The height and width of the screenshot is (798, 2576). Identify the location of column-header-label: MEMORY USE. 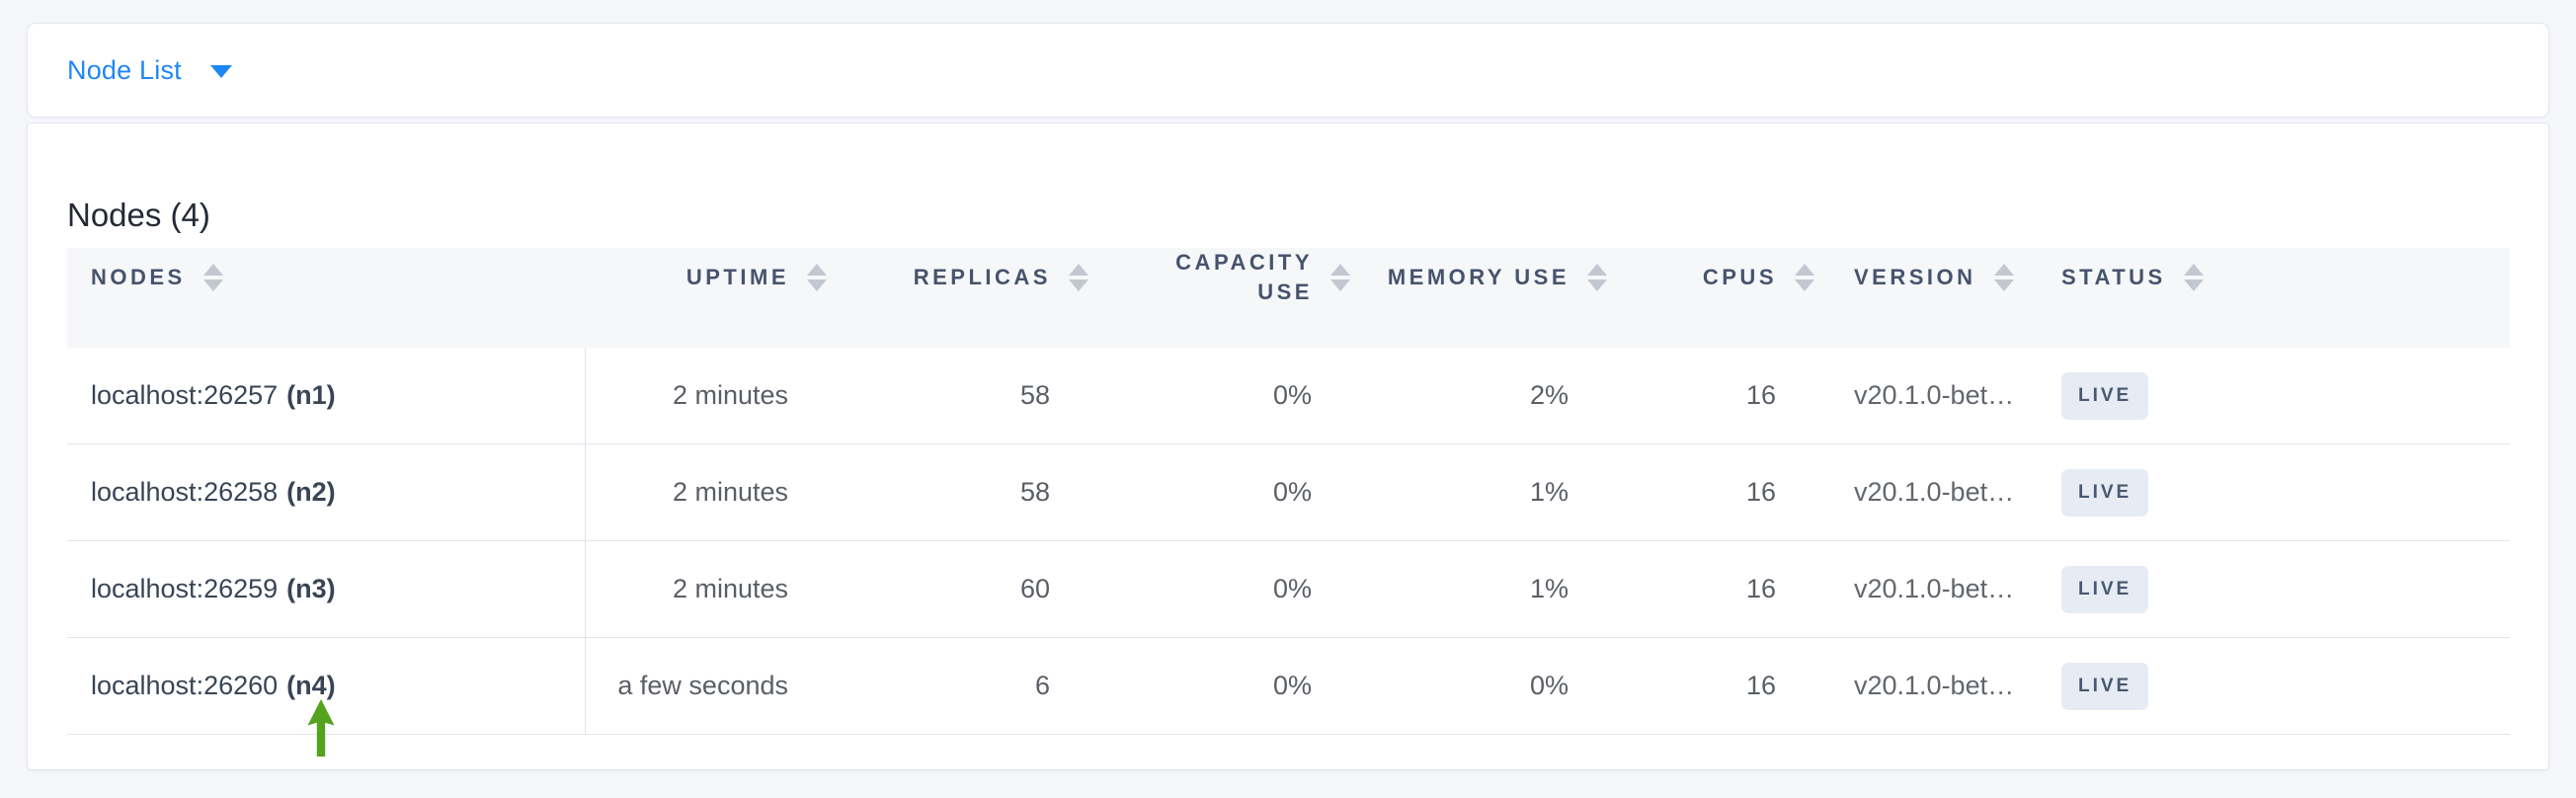
(1478, 276).